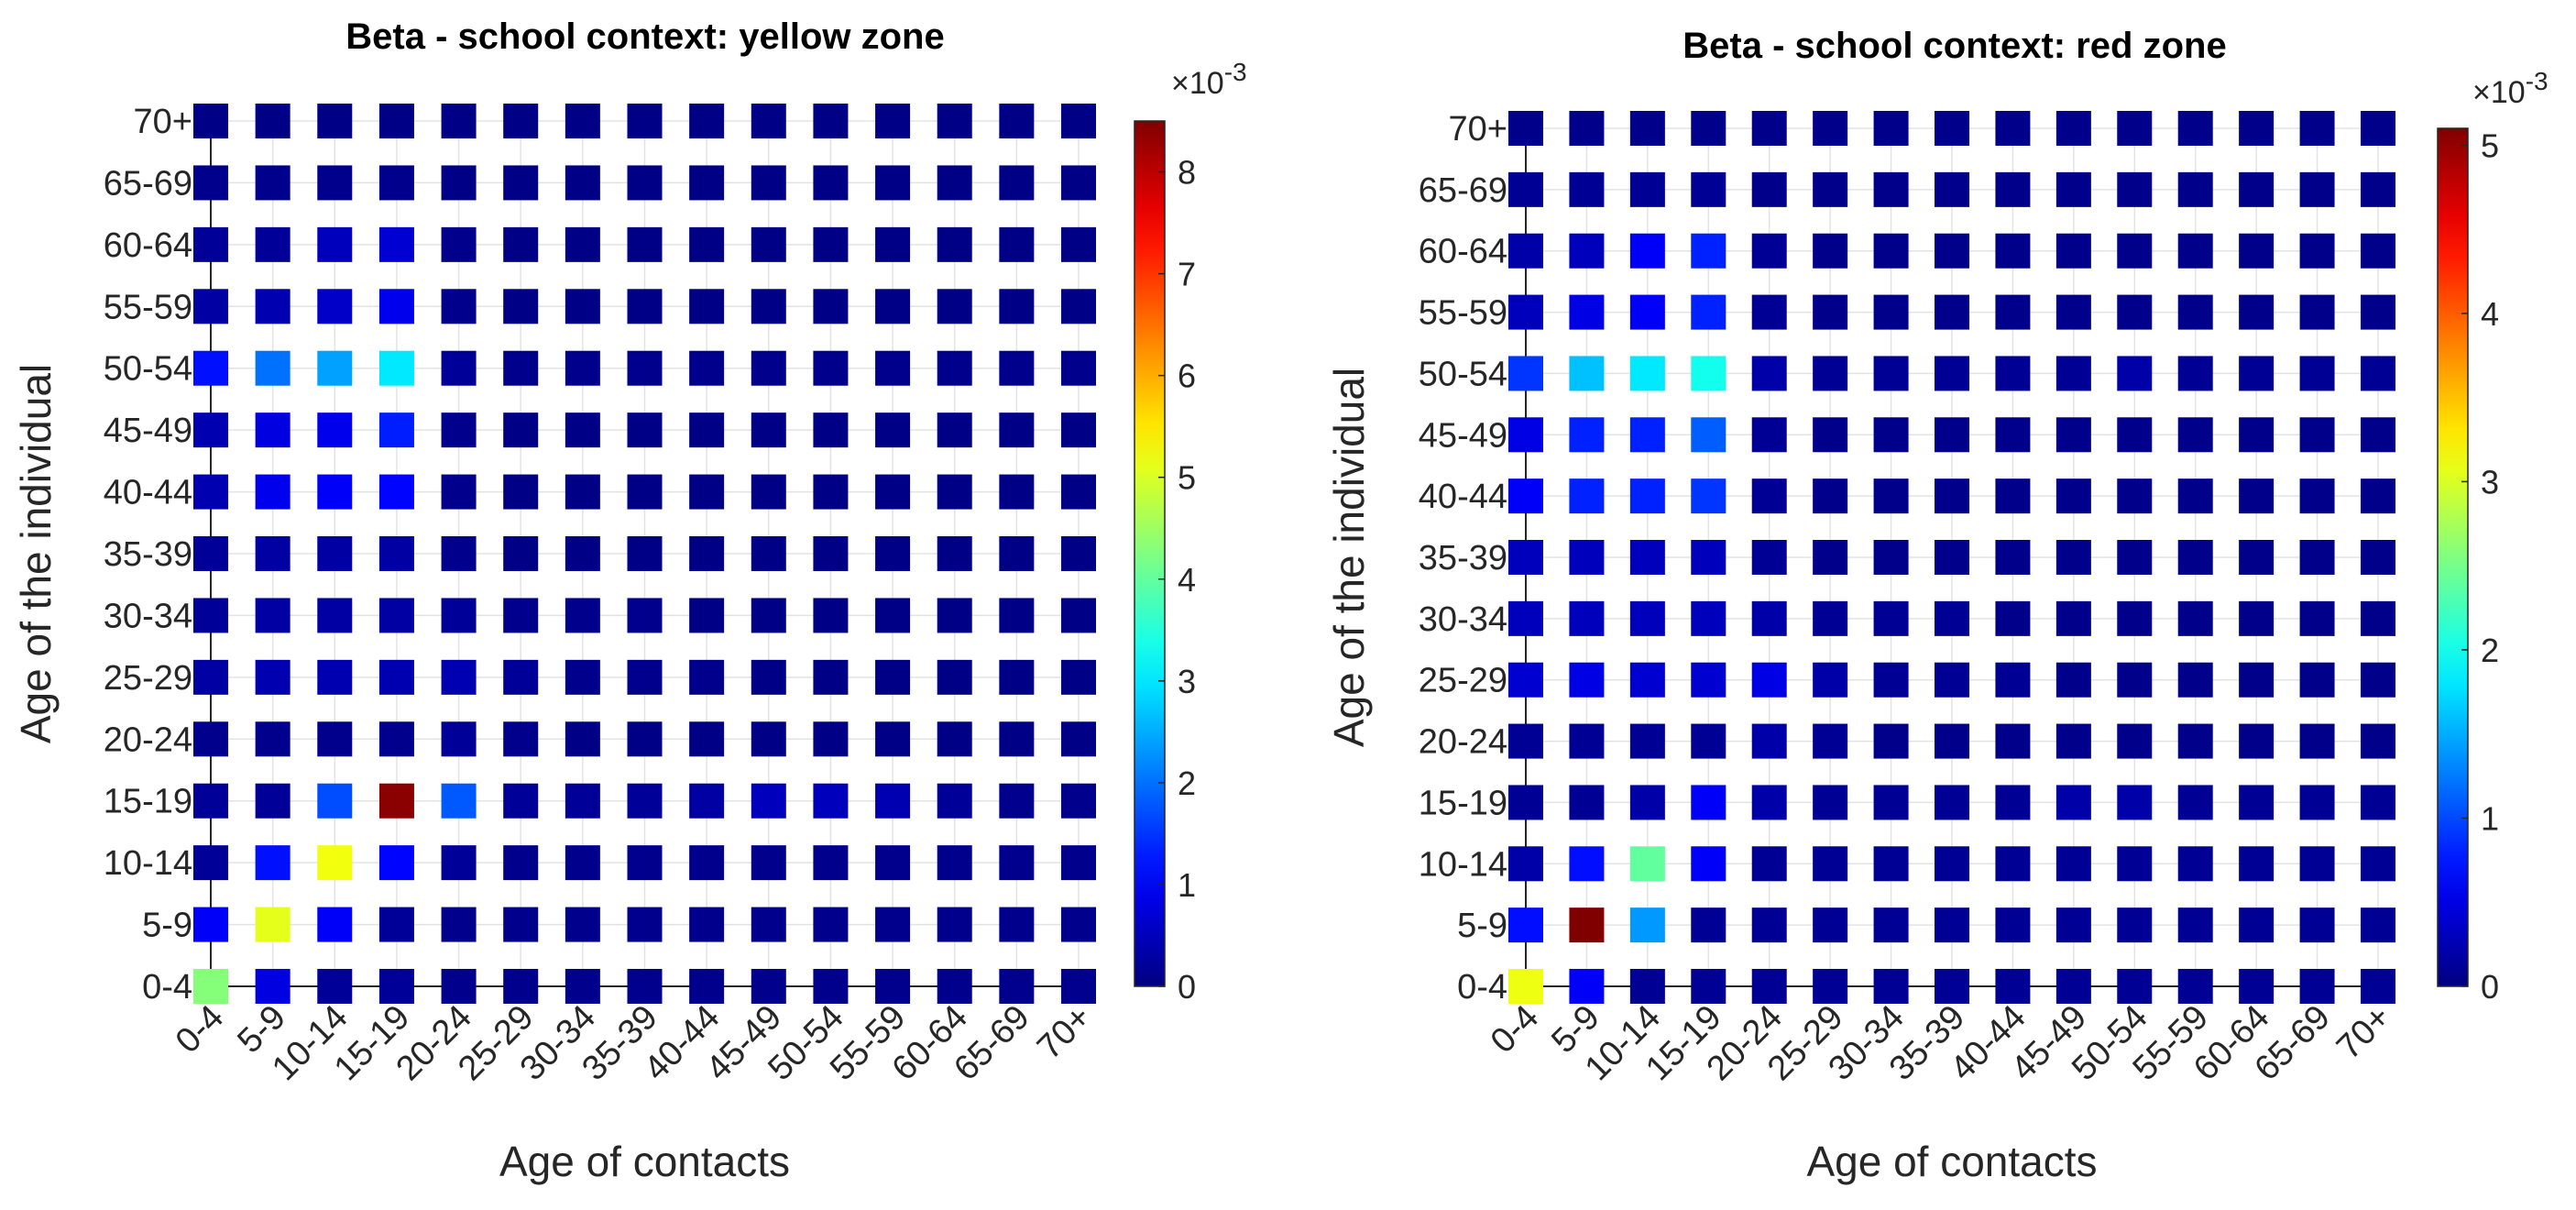 This screenshot has height=1210, width=2576. Describe the element at coordinates (200, 1030) in the screenshot. I see `x-tick-label: 0-4` at that location.